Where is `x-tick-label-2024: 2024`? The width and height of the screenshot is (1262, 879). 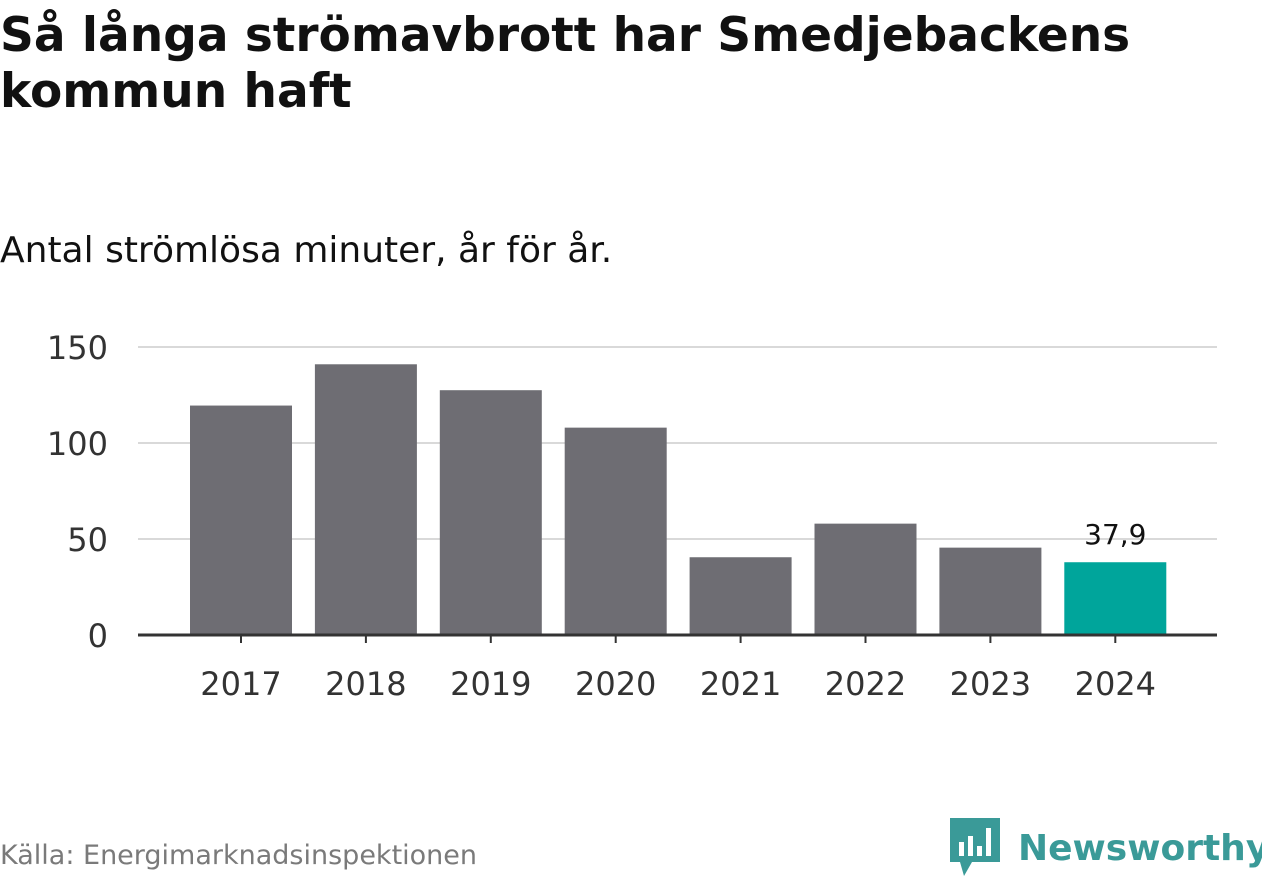 x-tick-label-2024: 2024 is located at coordinates (1115, 684).